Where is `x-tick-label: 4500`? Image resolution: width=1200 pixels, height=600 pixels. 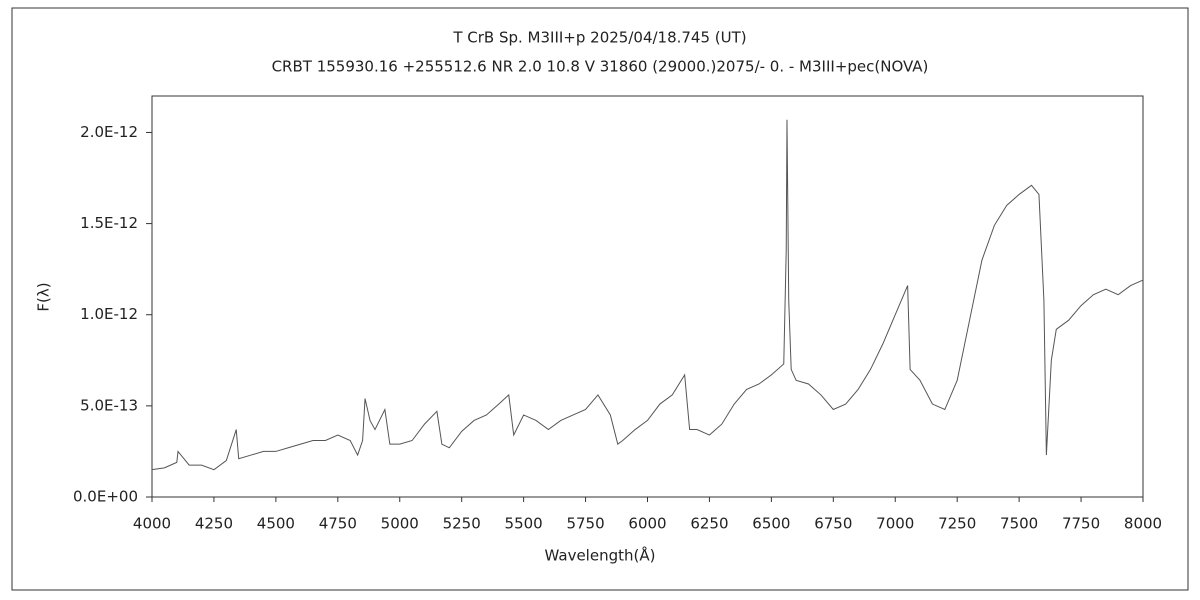 x-tick-label: 4500 is located at coordinates (276, 524).